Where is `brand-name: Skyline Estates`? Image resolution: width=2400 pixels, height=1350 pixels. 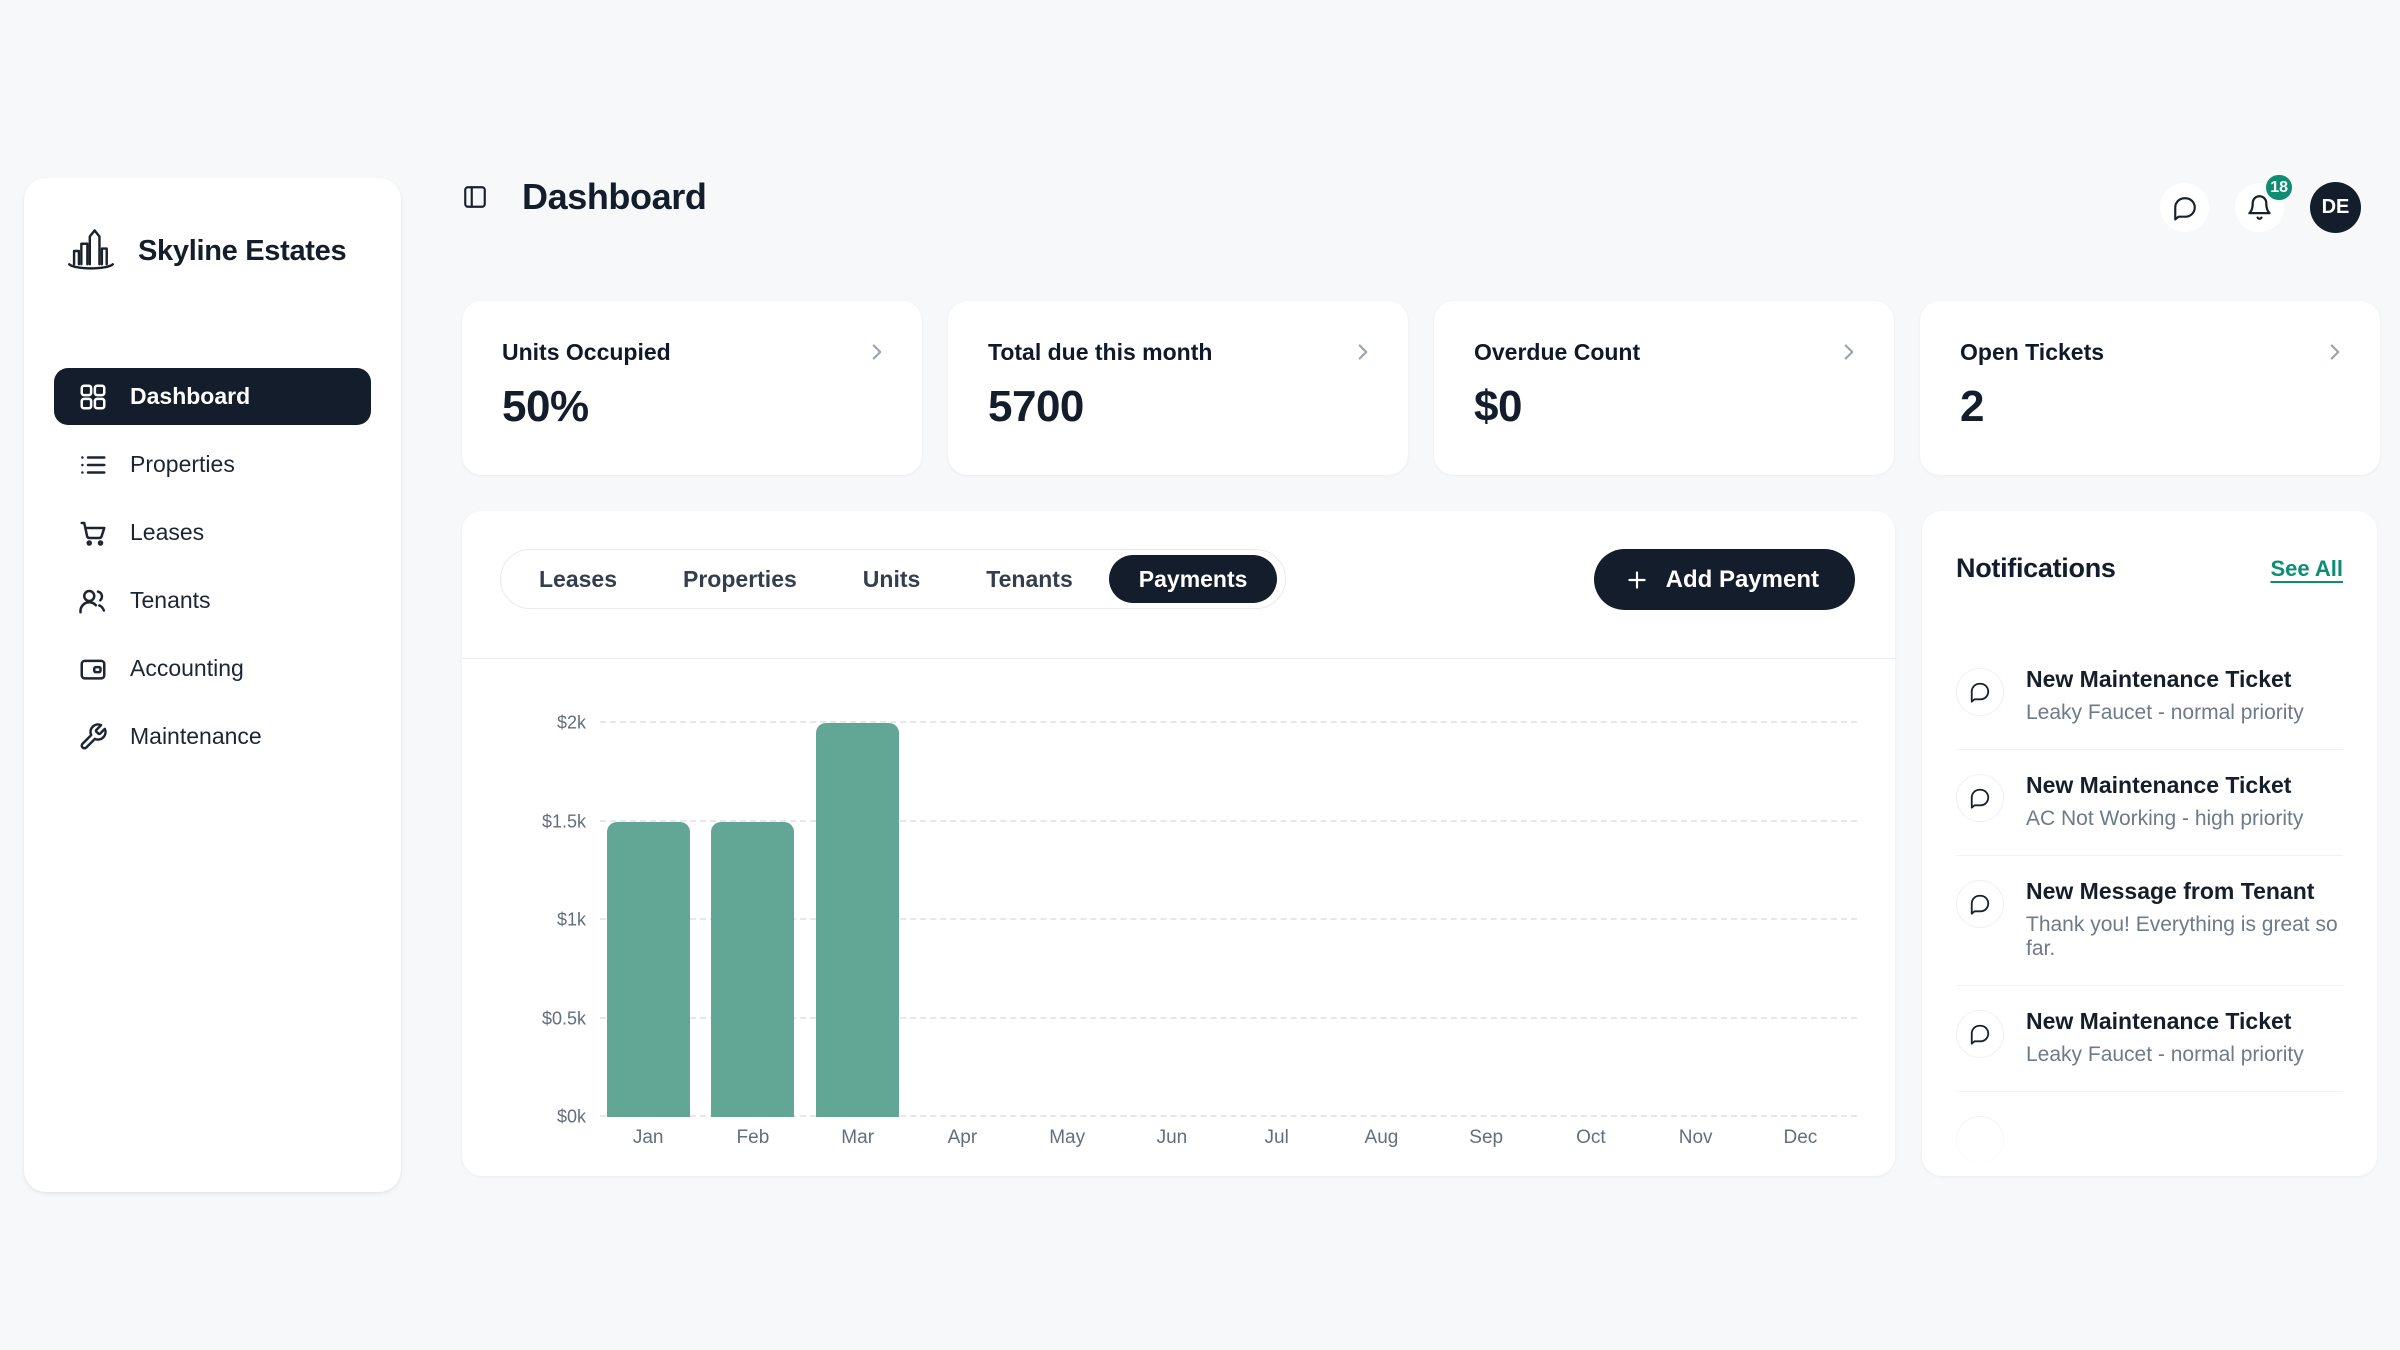 brand-name: Skyline Estates is located at coordinates (242, 250).